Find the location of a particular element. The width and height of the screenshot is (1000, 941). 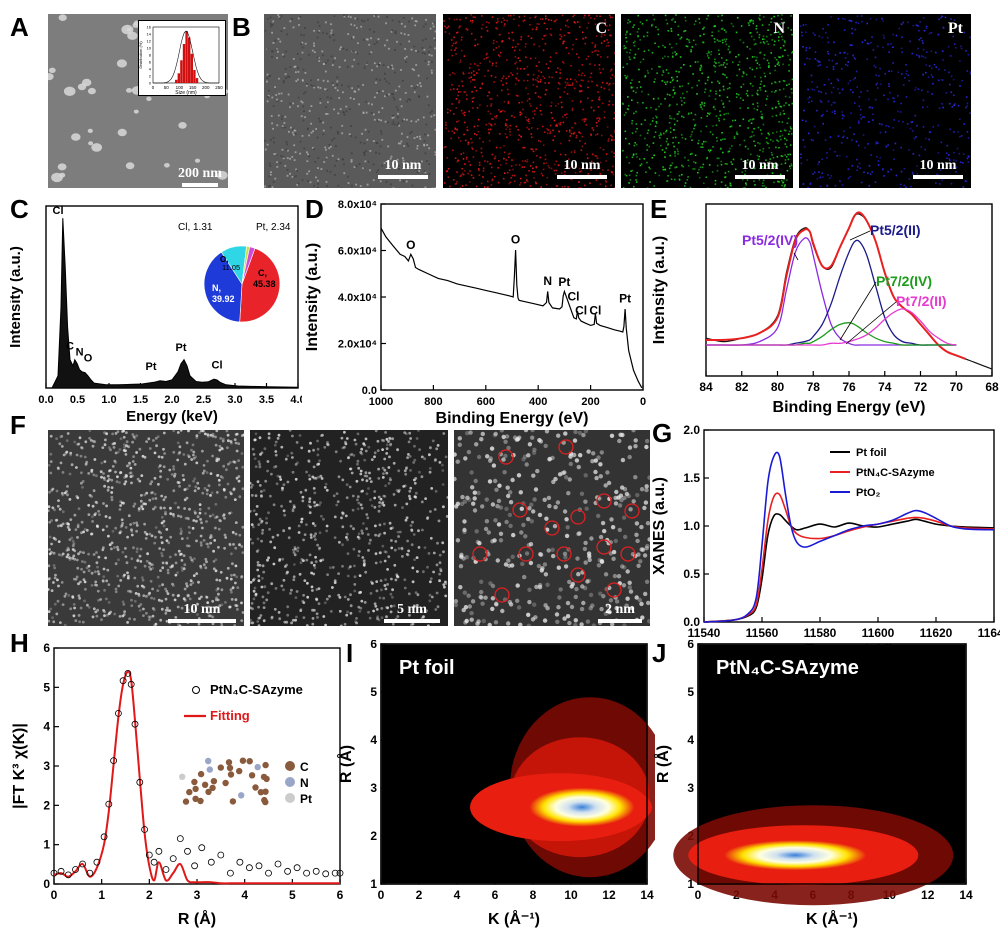

y-tick-label: 0.0 is located at coordinates (369, 391).